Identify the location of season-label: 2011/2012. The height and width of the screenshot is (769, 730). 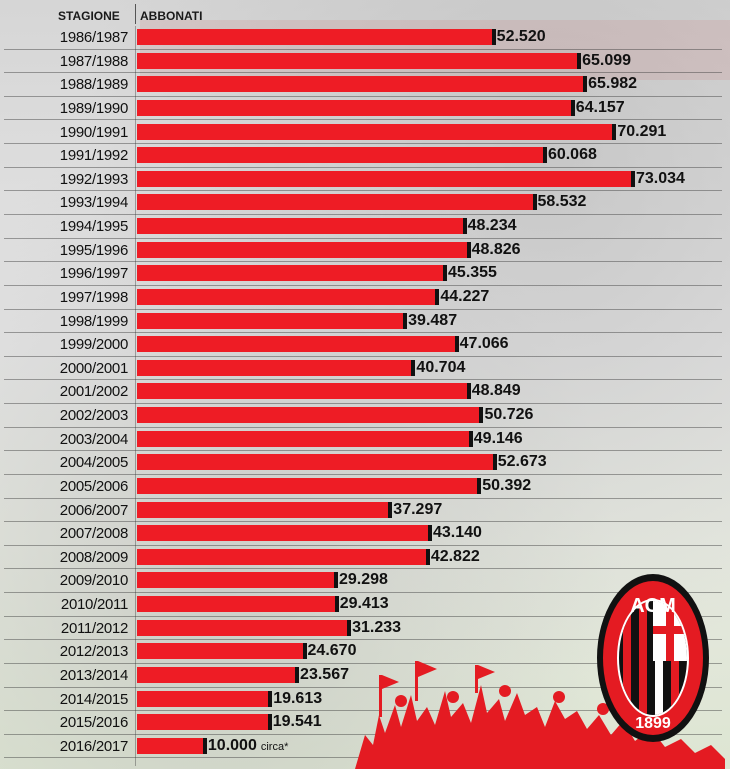
(94, 628).